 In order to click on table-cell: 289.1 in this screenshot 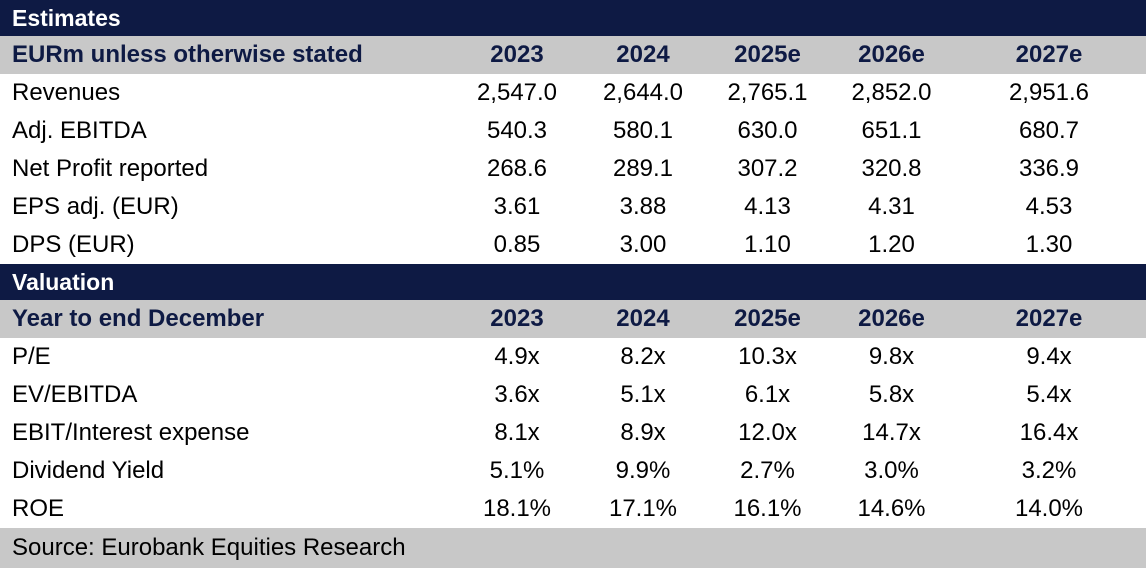, I will do `click(643, 168)`.